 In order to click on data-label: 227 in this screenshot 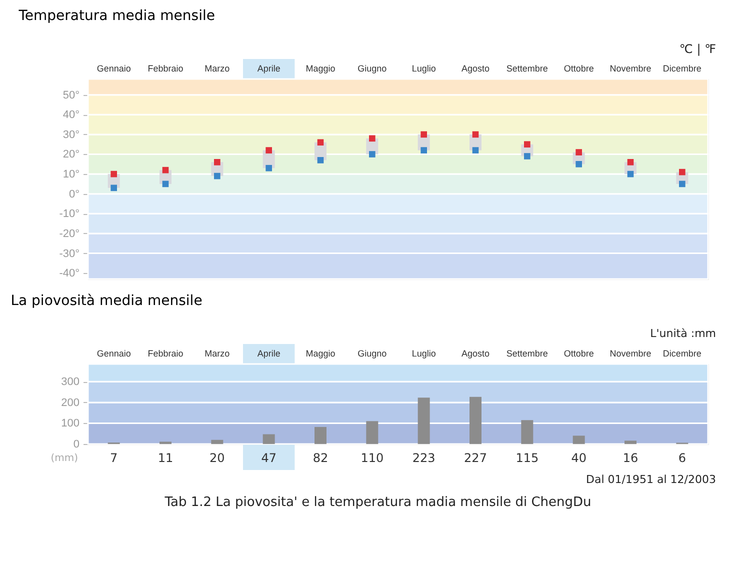, I will do `click(475, 458)`.